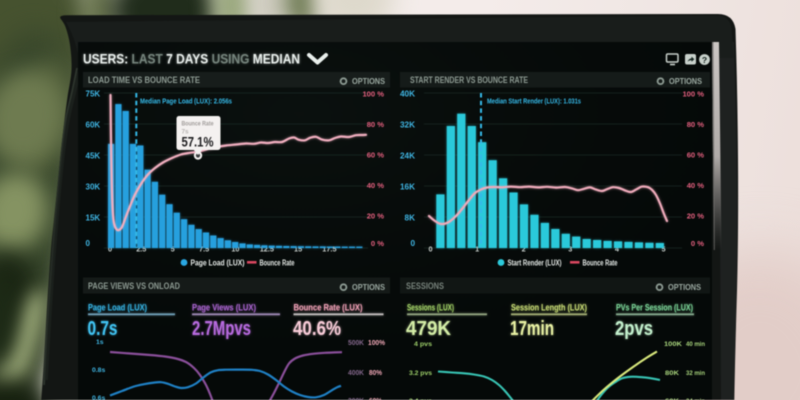  I want to click on svg-text:USERS: LAST 7 DAYS USING MEDIA: USERS: LAST 7 DAYS USING MEDIAN, so click(191, 59).